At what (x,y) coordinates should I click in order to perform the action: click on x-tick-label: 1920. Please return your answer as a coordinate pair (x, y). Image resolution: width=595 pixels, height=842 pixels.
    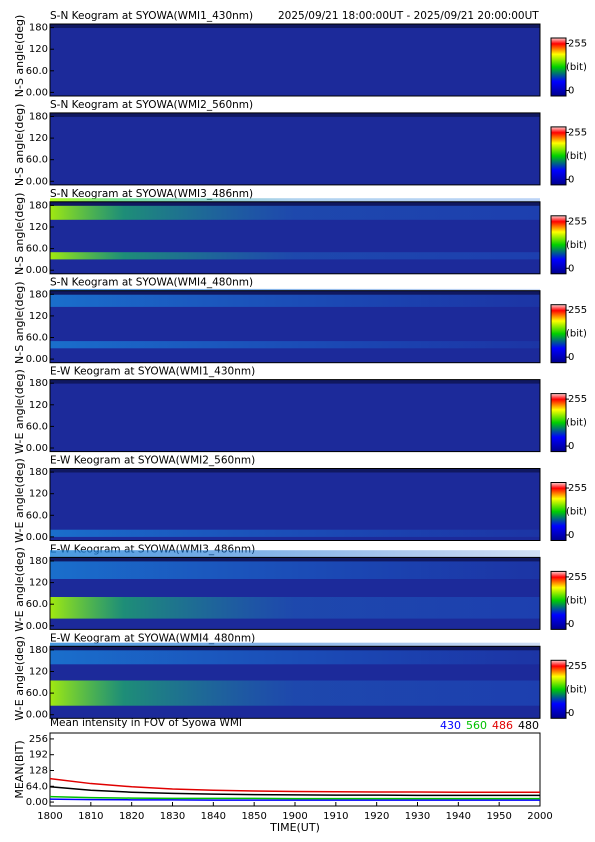
    Looking at the image, I should click on (376, 816).